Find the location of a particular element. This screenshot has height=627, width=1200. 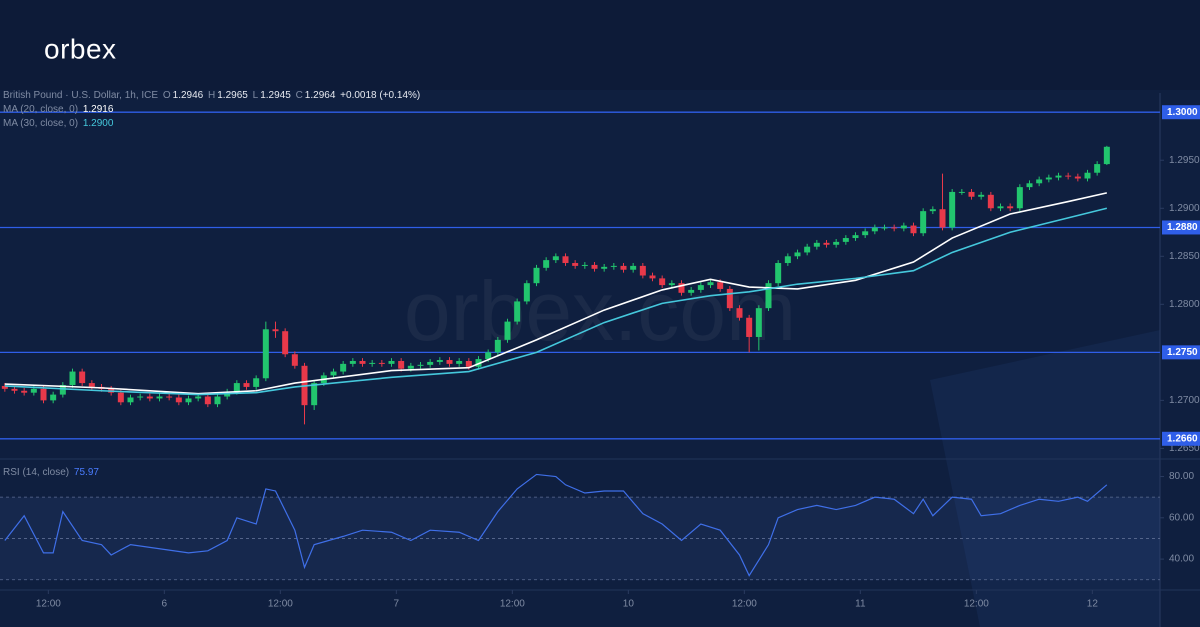

key: O is located at coordinates (166, 95).